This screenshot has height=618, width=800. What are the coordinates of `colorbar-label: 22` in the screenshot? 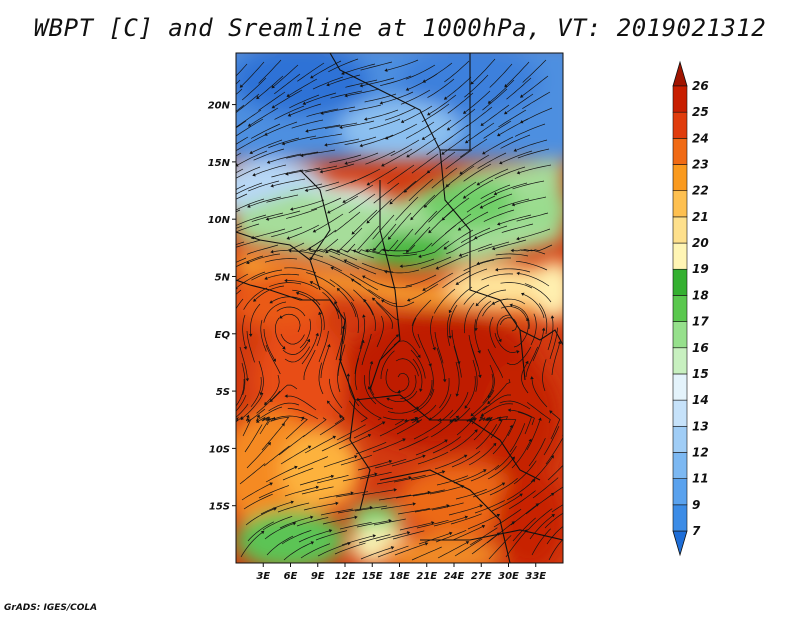 It's located at (700, 191).